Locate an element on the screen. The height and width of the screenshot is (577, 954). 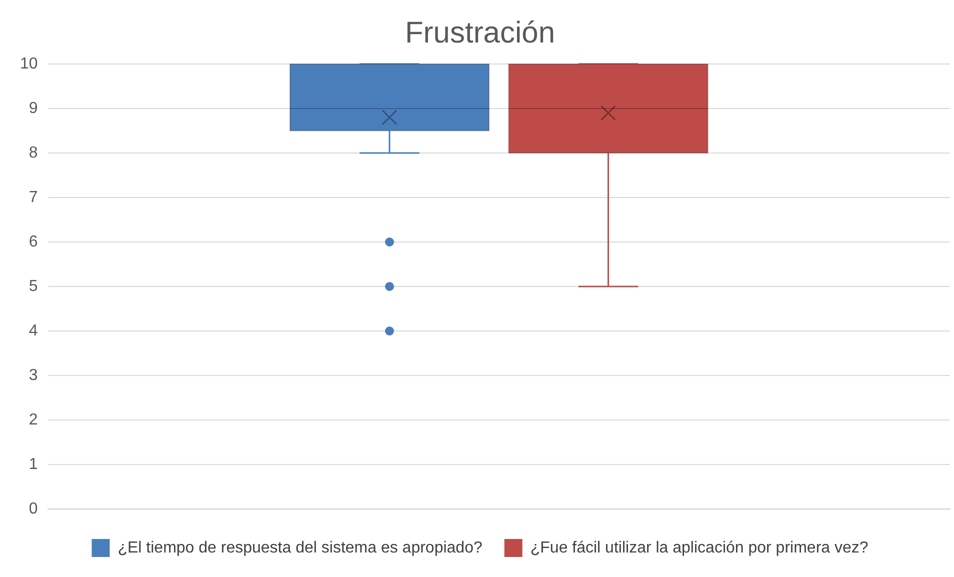
y-tick-label: 6 is located at coordinates (33, 241).